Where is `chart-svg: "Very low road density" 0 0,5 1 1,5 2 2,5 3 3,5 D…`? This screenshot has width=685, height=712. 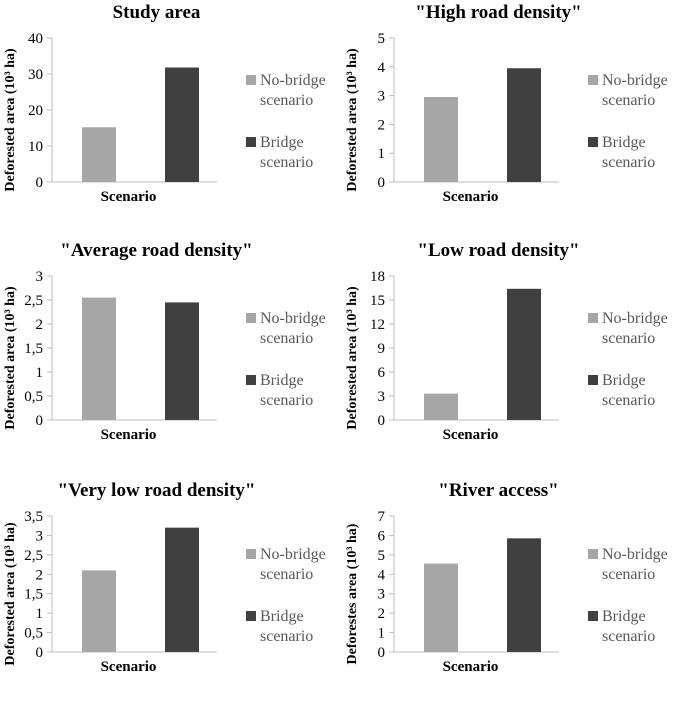
chart-svg: "Very low road density" 0 0,5 1 1,5 2 2,5 3 3,5 D… is located at coordinates (164, 577).